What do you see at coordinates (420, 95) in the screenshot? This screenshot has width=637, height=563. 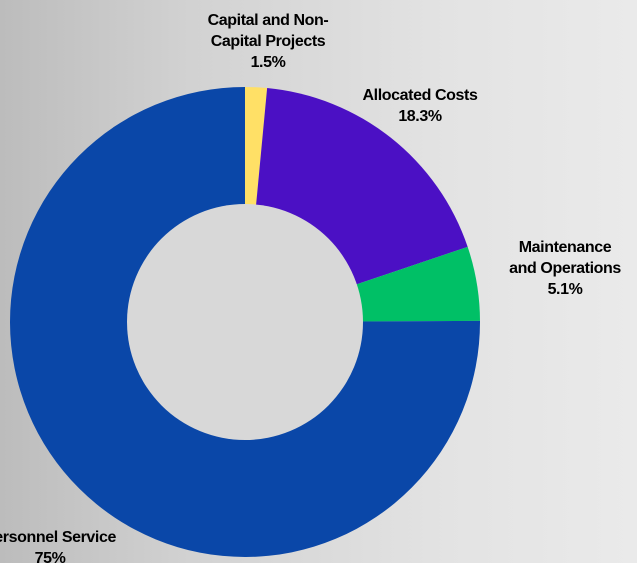 I see `label-line: Allocated Costs` at bounding box center [420, 95].